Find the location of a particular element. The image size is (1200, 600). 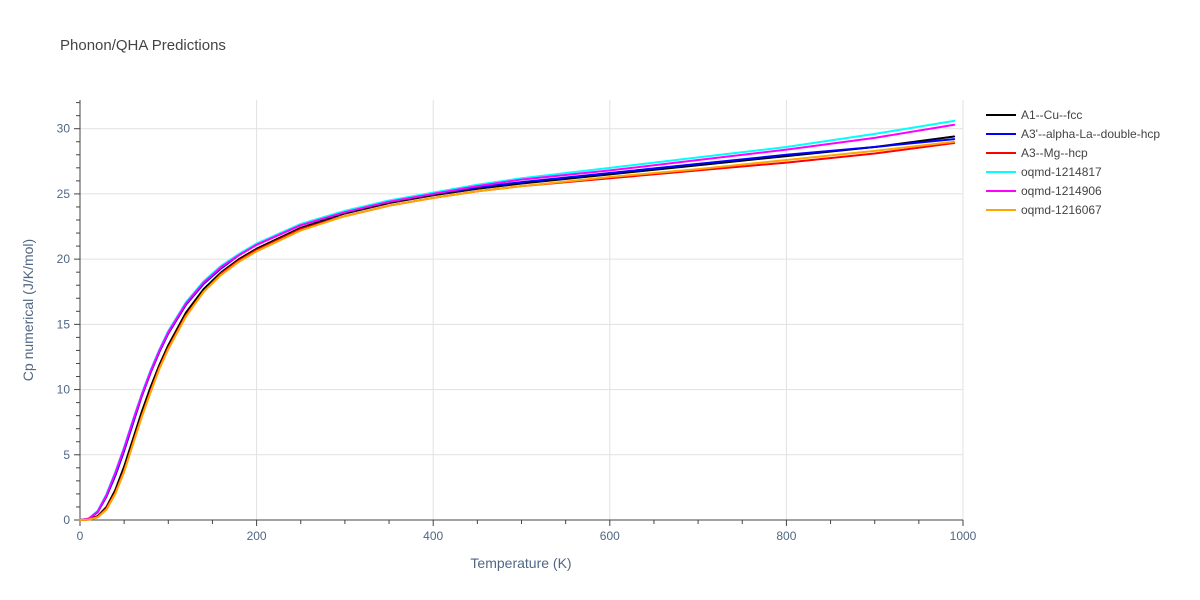

legend-item: oqmd-1214817 is located at coordinates (1044, 172).